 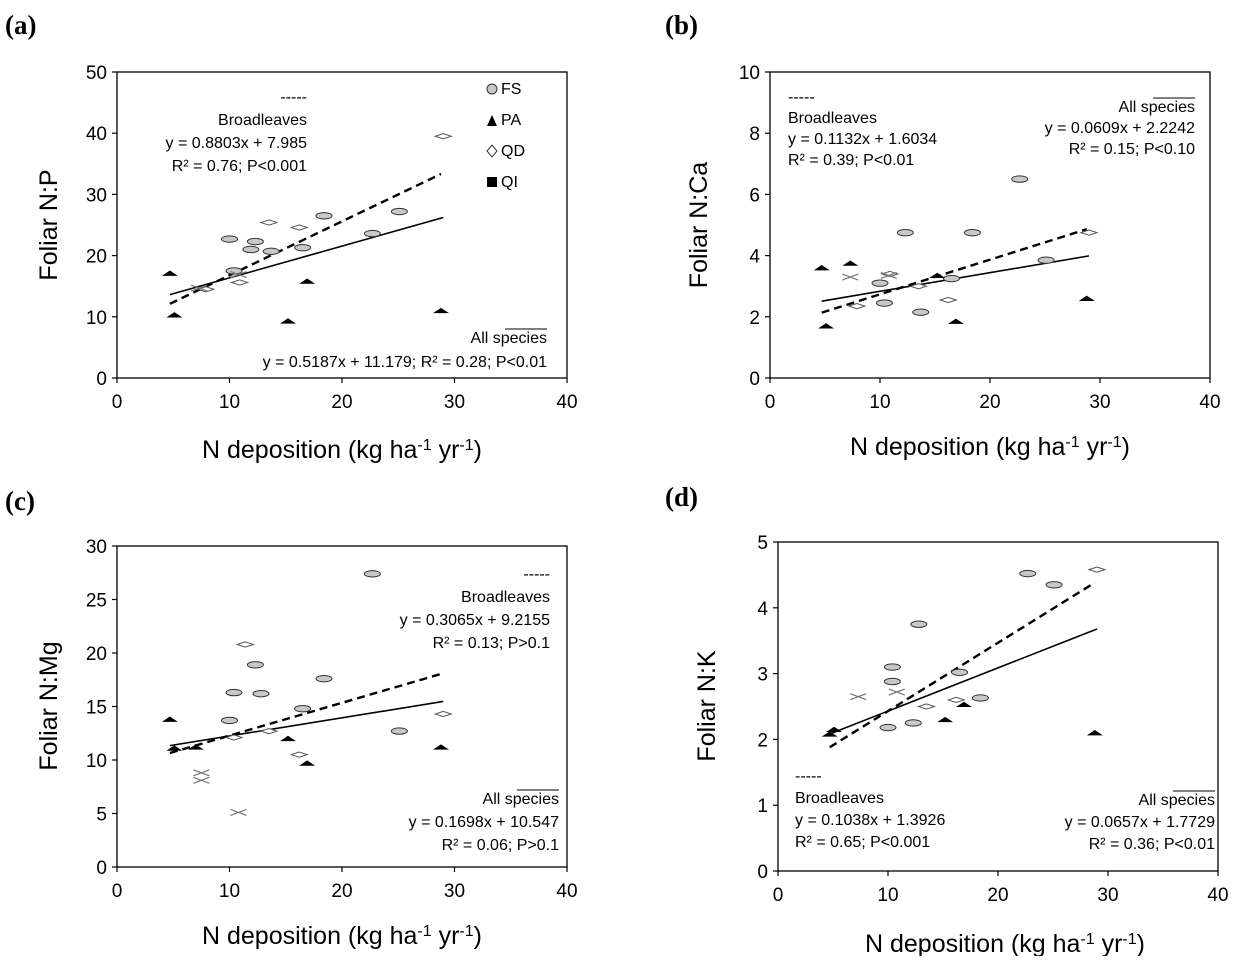 What do you see at coordinates (492, 151) in the screenshot?
I see `legend-marker-qd` at bounding box center [492, 151].